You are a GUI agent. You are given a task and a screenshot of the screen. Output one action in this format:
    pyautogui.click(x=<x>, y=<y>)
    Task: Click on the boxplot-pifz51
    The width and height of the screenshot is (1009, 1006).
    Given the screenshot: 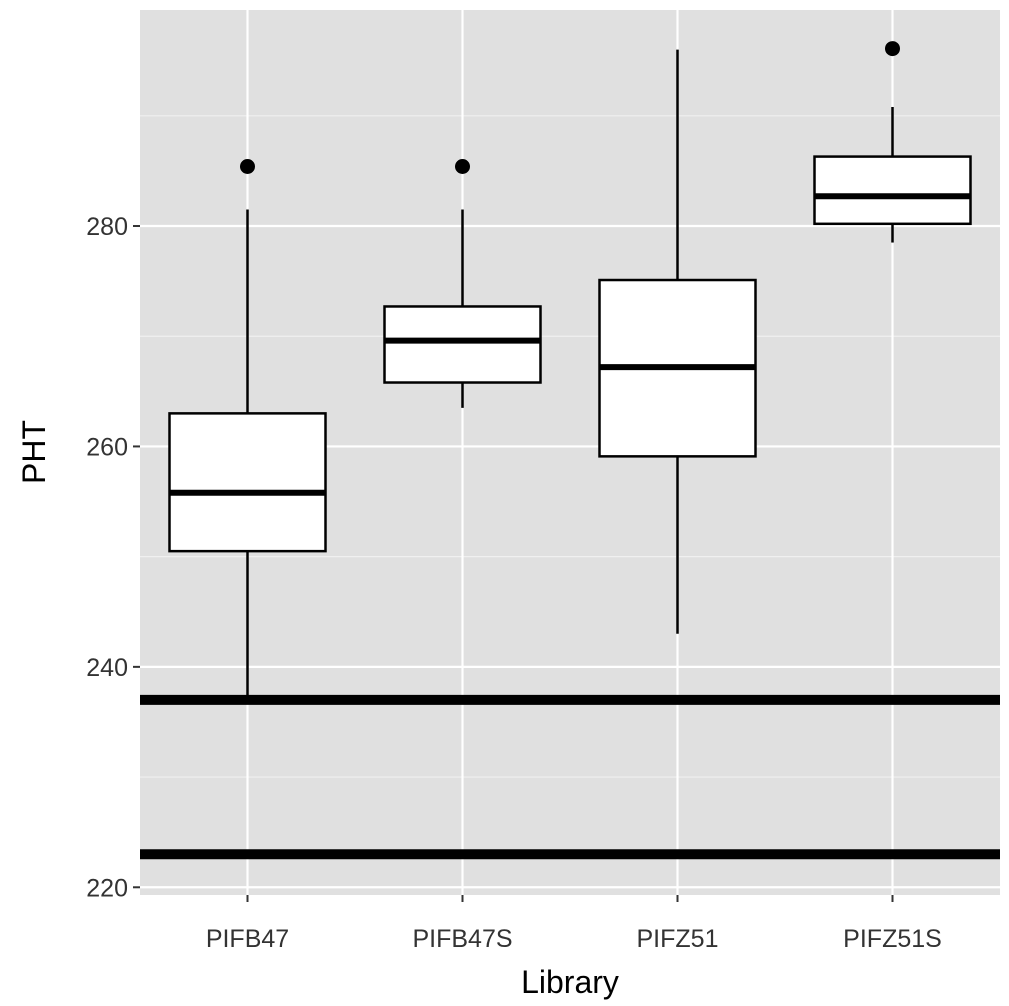 What is the action you would take?
    pyautogui.click(x=677, y=341)
    